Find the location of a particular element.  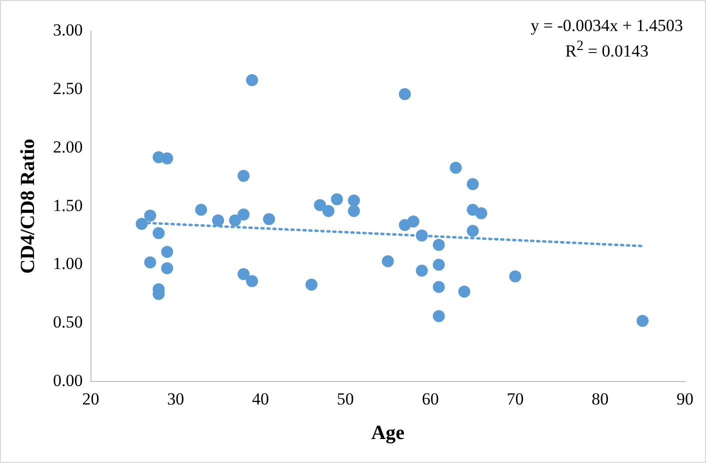

x-tick-label: 80 is located at coordinates (600, 398).